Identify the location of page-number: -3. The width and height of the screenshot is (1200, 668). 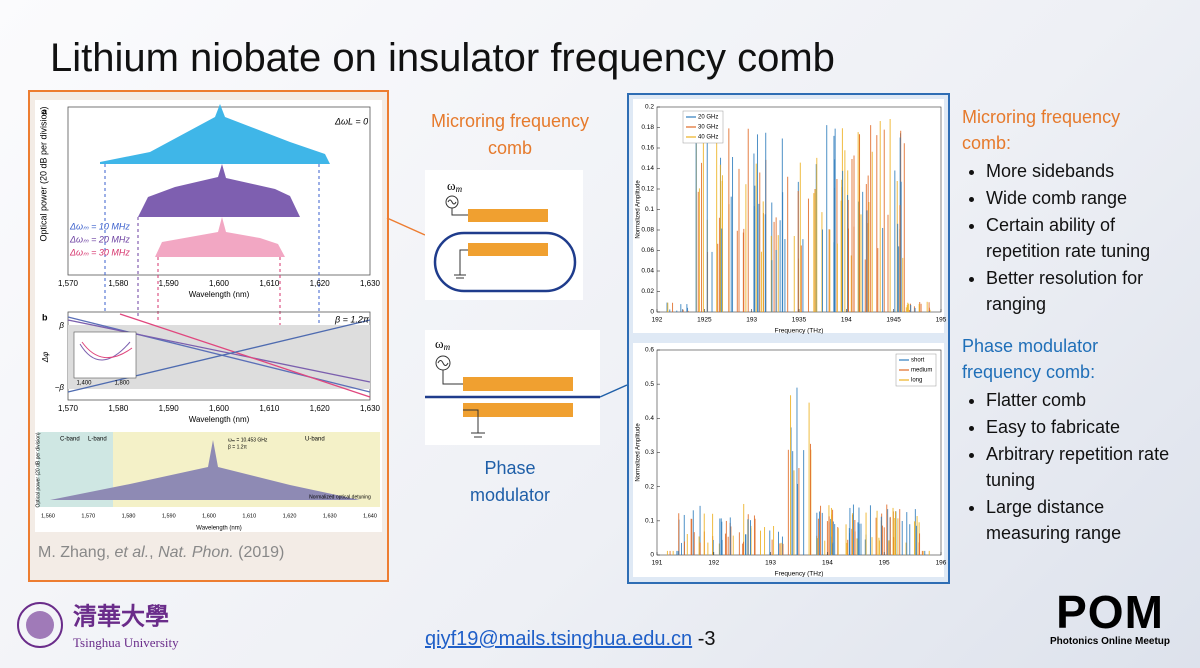
(706, 639).